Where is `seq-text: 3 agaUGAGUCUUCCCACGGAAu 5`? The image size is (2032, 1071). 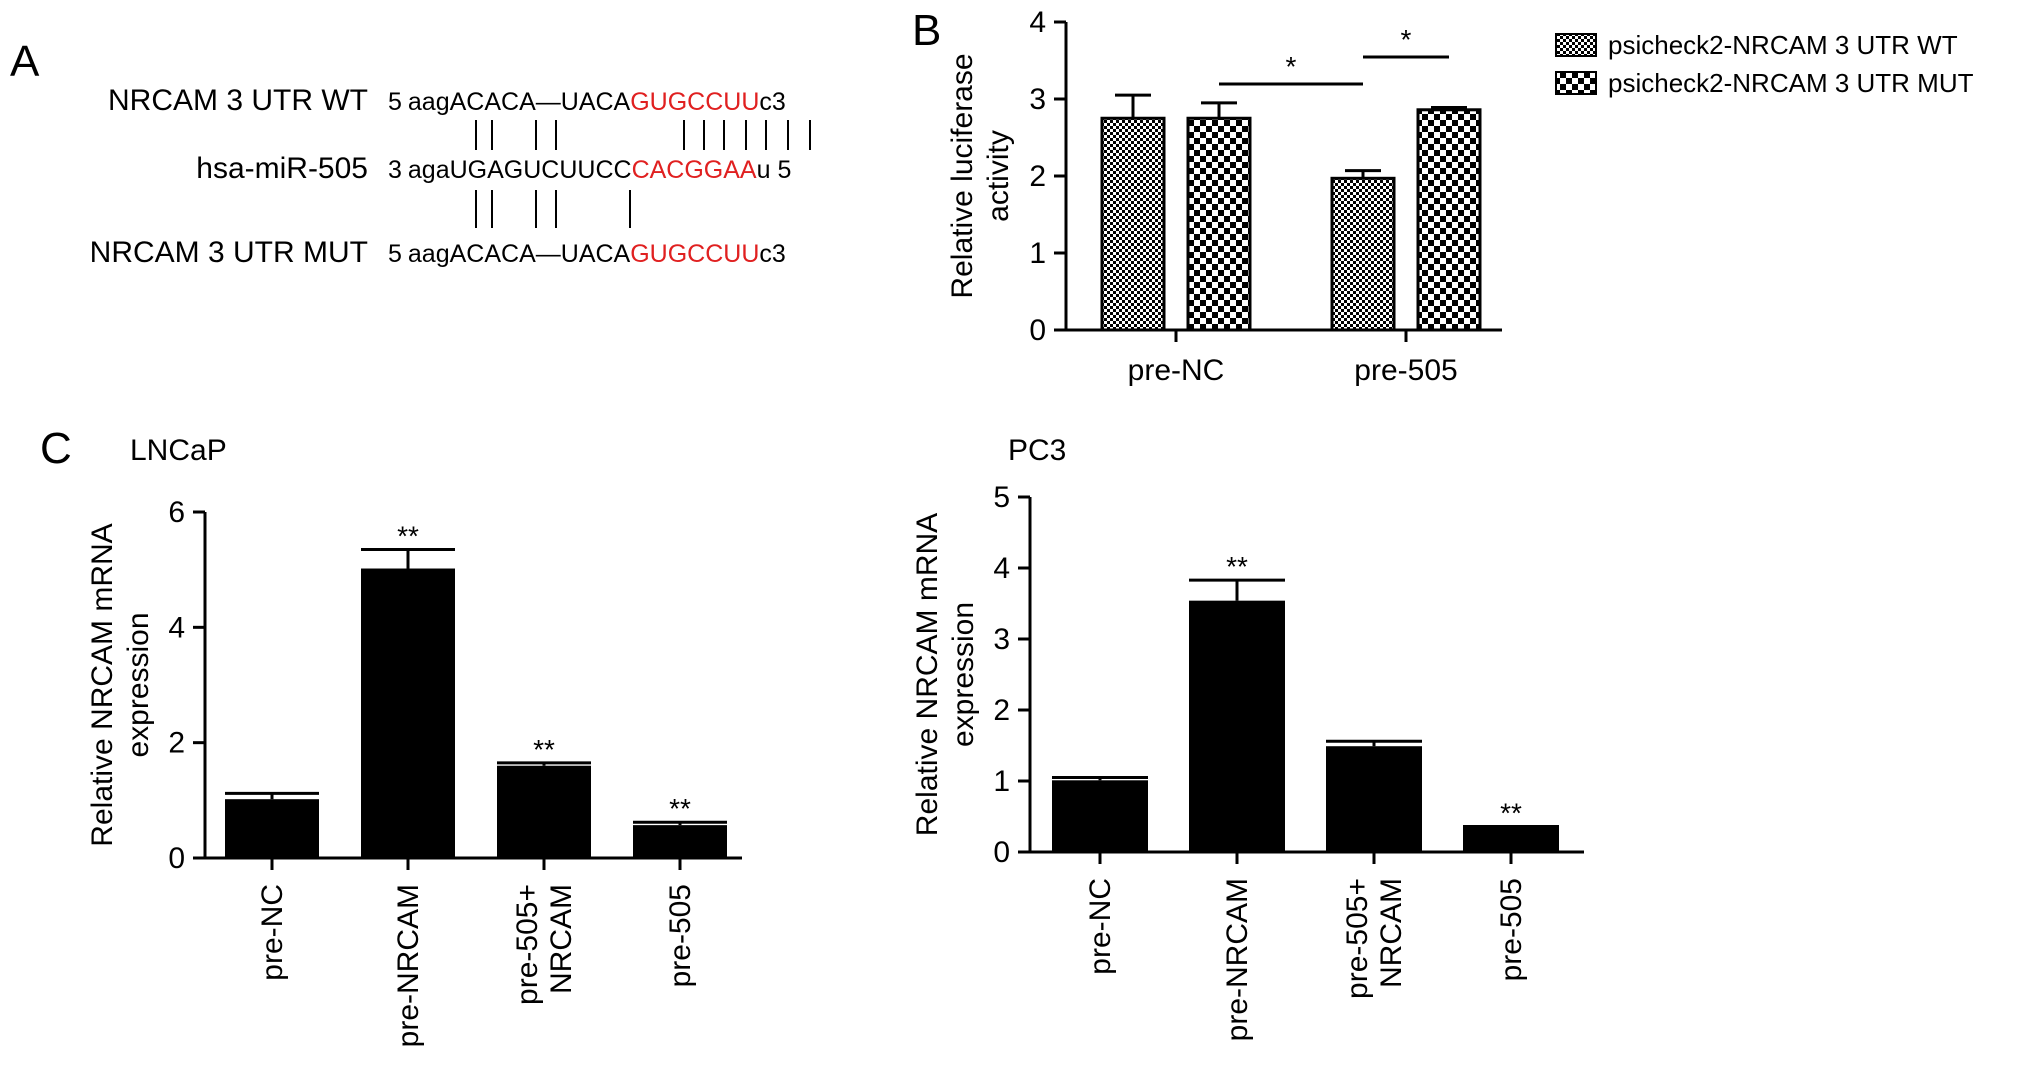
seq-text: 3 agaUGAGUCUUCCCACGGAAu 5 is located at coordinates (589, 170).